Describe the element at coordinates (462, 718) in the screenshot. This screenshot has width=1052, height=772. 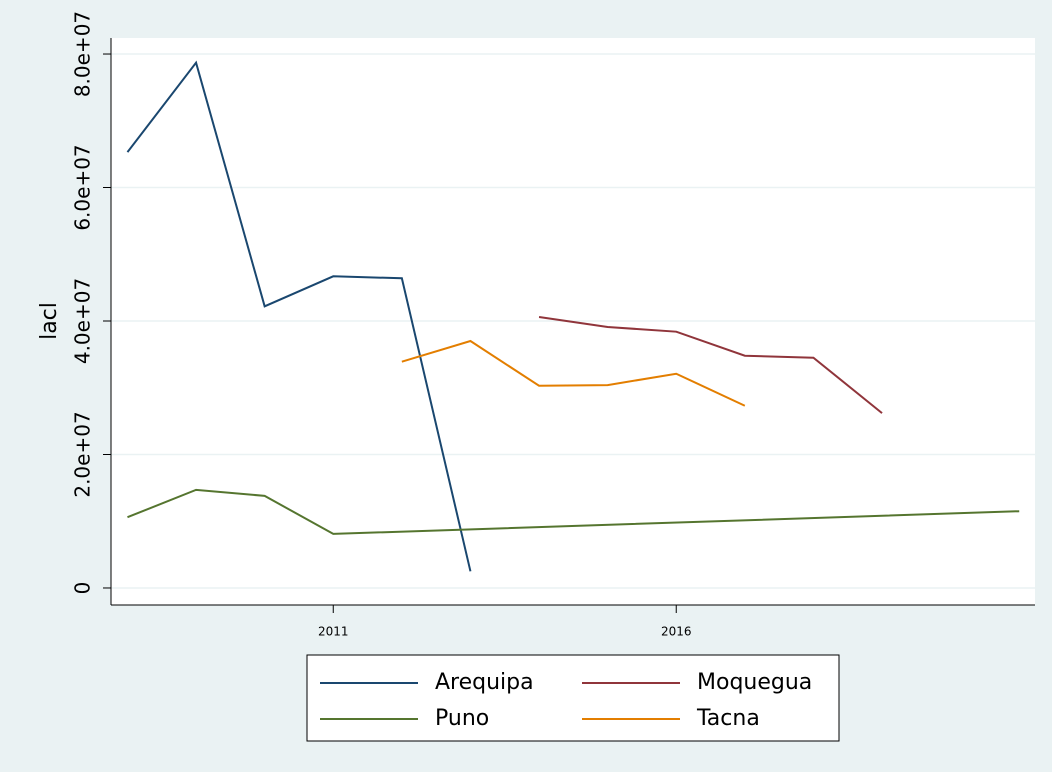
I see `legend-label: Puno` at that location.